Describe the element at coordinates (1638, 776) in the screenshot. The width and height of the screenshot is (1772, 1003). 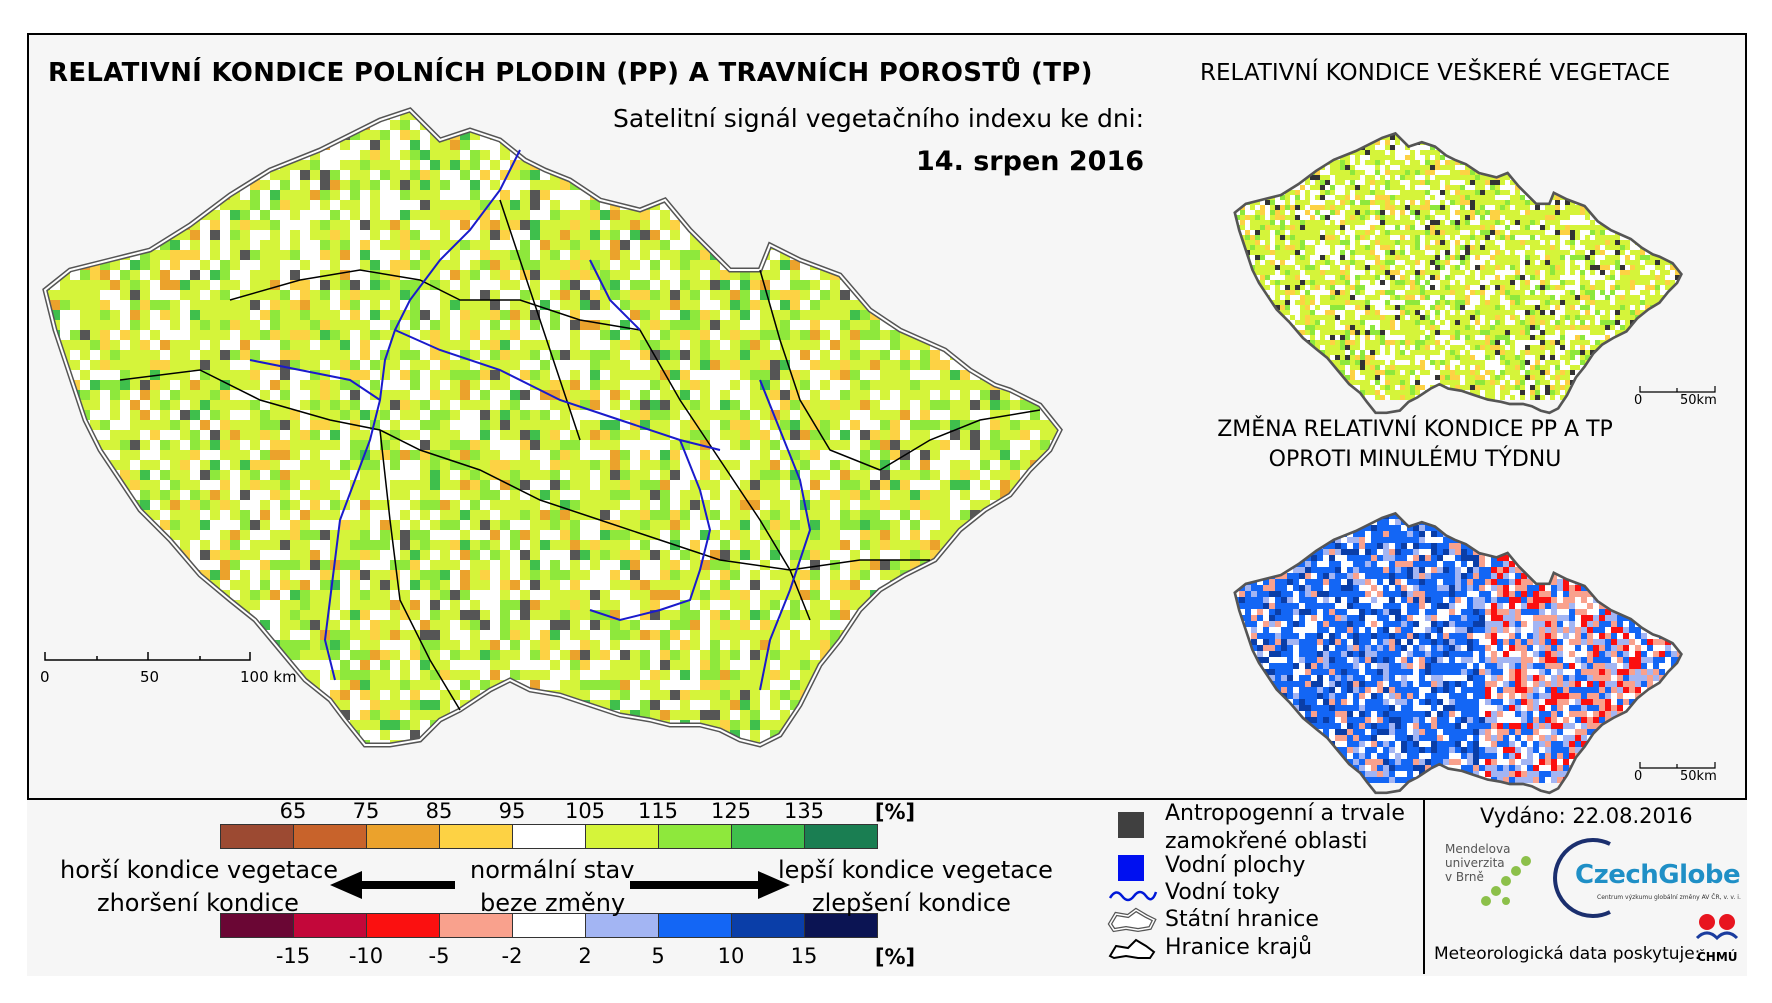
I see `inset-bottom-scale-0: 0` at that location.